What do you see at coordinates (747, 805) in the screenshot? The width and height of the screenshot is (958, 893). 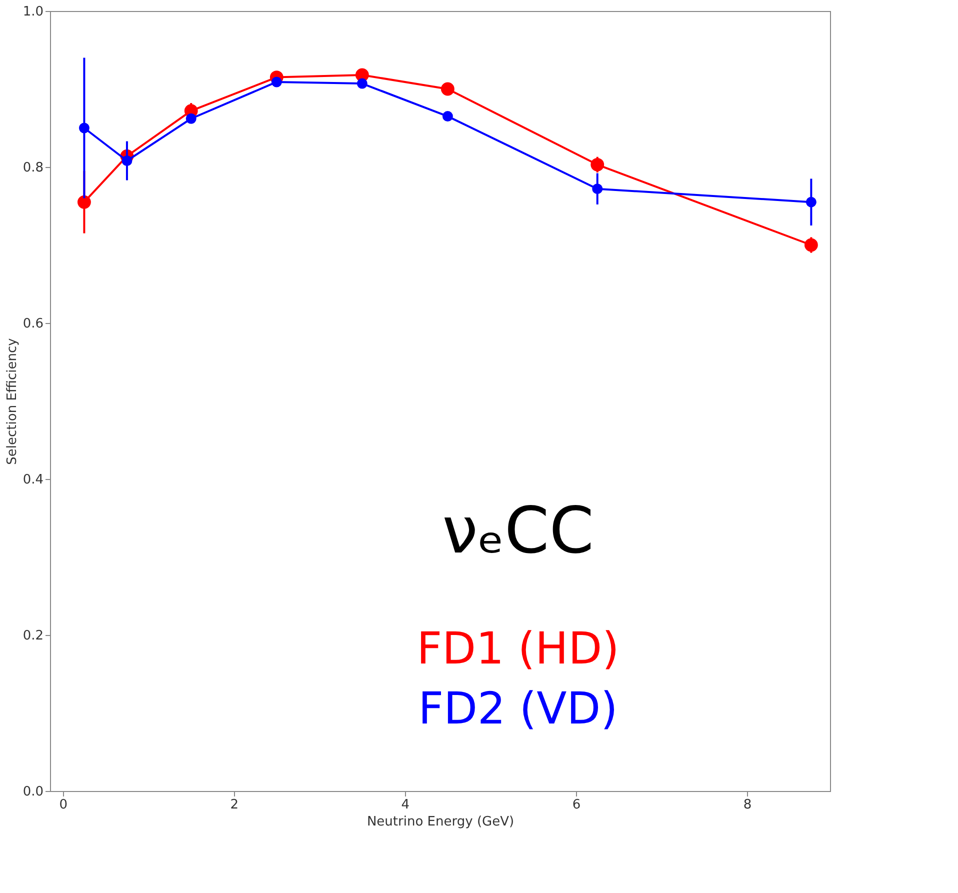 I see `x-tick-label: 8` at bounding box center [747, 805].